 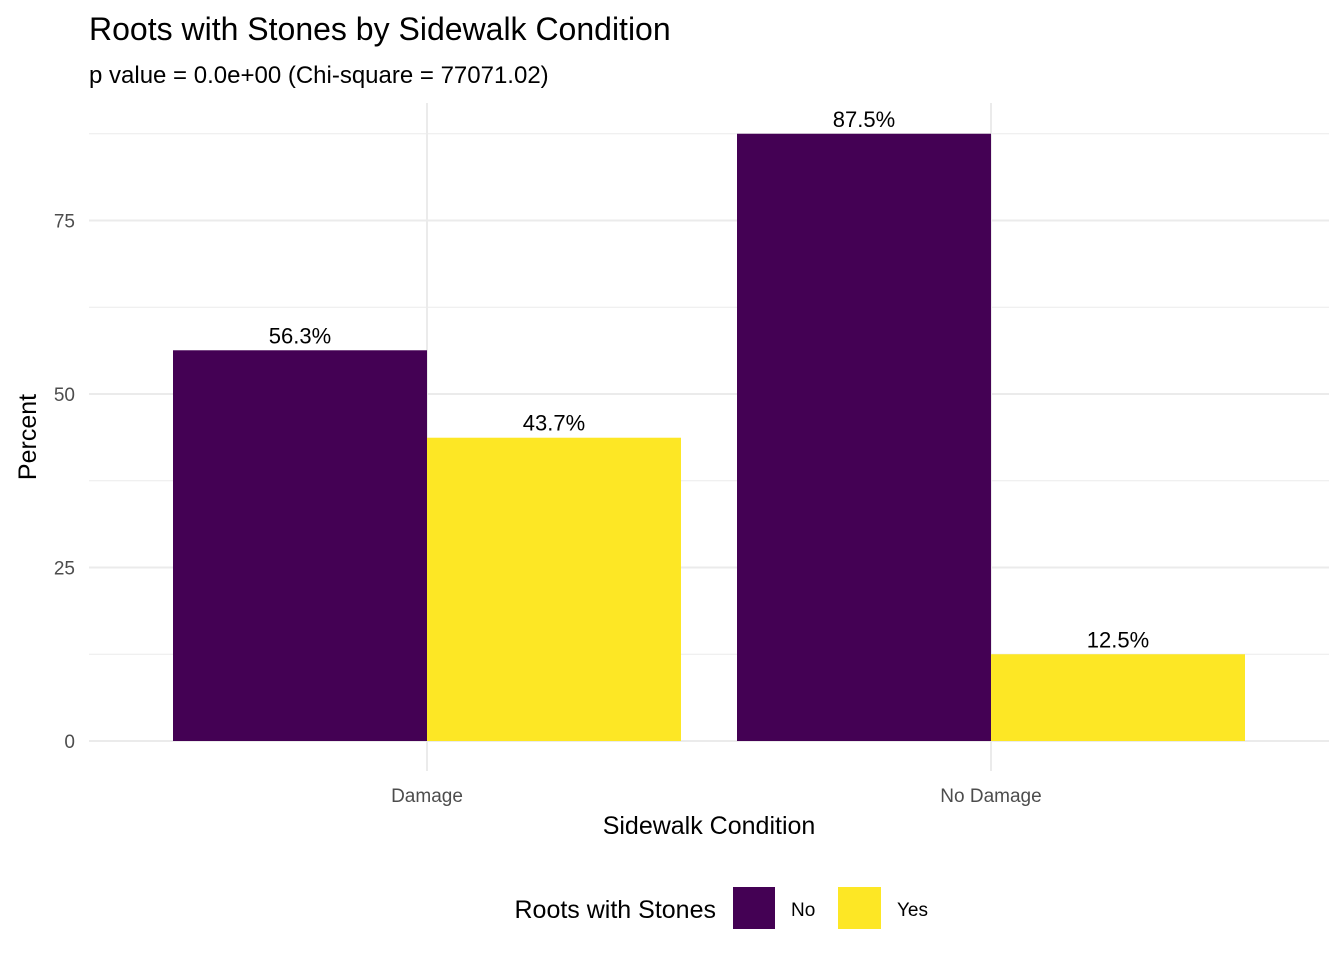 I want to click on x-axis-title: Sidewalk Condition, so click(x=709, y=826).